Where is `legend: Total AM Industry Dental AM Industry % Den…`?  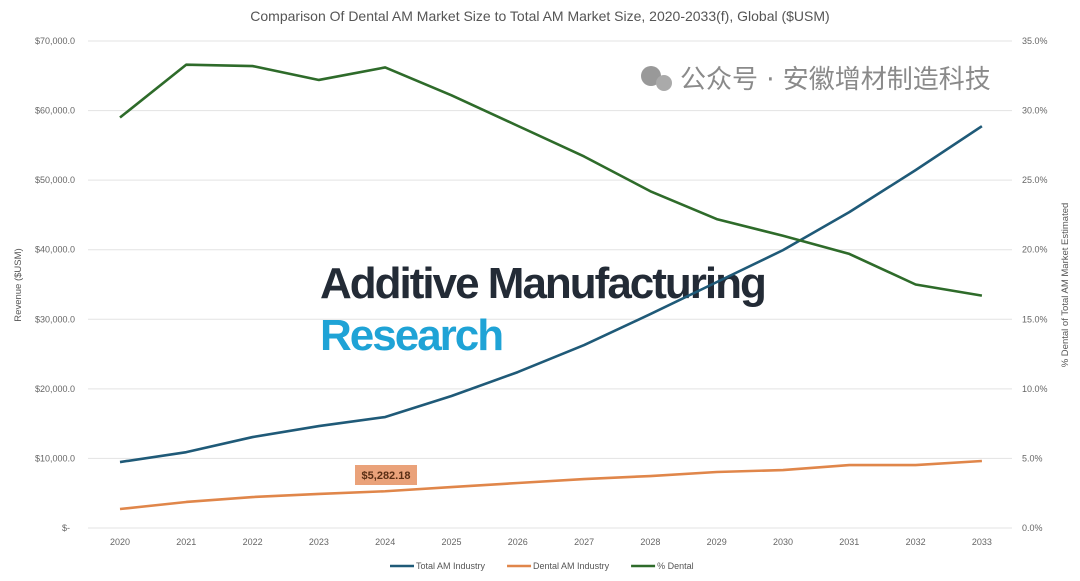
legend: Total AM Industry Dental AM Industry % Den… is located at coordinates (542, 566).